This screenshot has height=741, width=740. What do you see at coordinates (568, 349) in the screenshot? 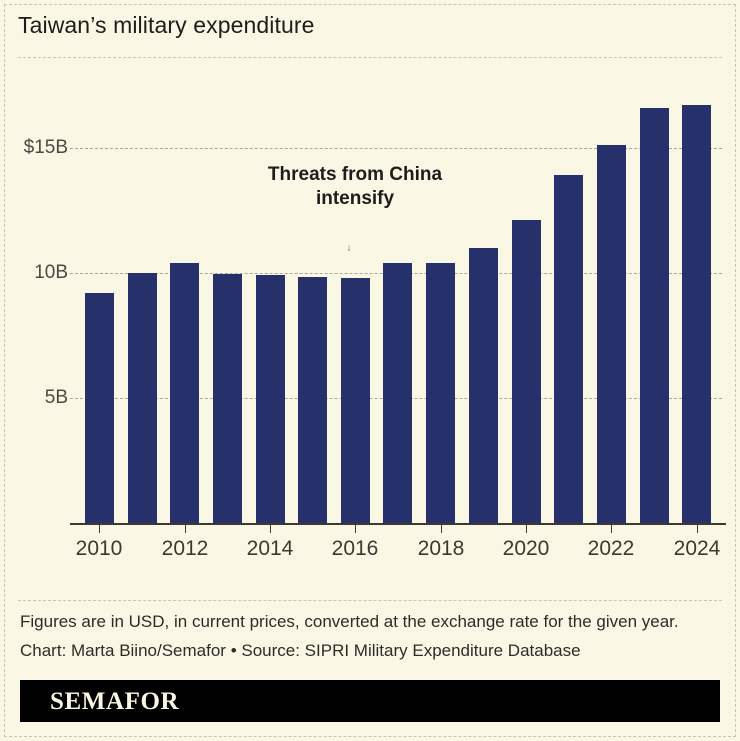
I see `bar-2021` at bounding box center [568, 349].